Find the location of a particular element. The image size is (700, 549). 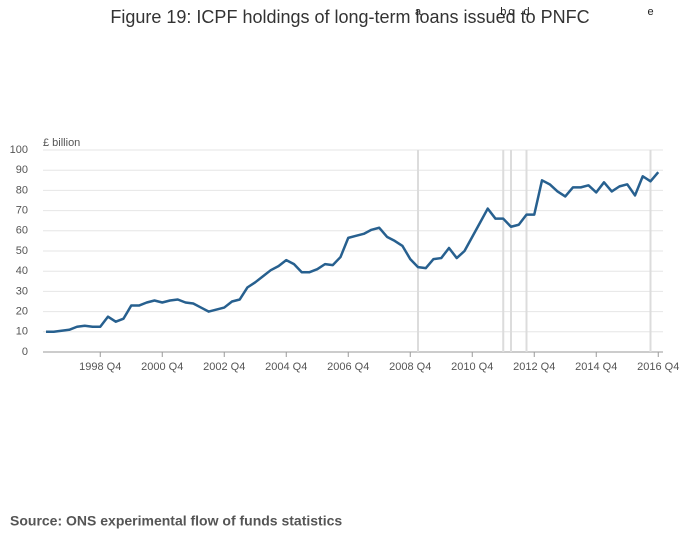

x-tick-label: 2010 Q4 is located at coordinates (472, 367).